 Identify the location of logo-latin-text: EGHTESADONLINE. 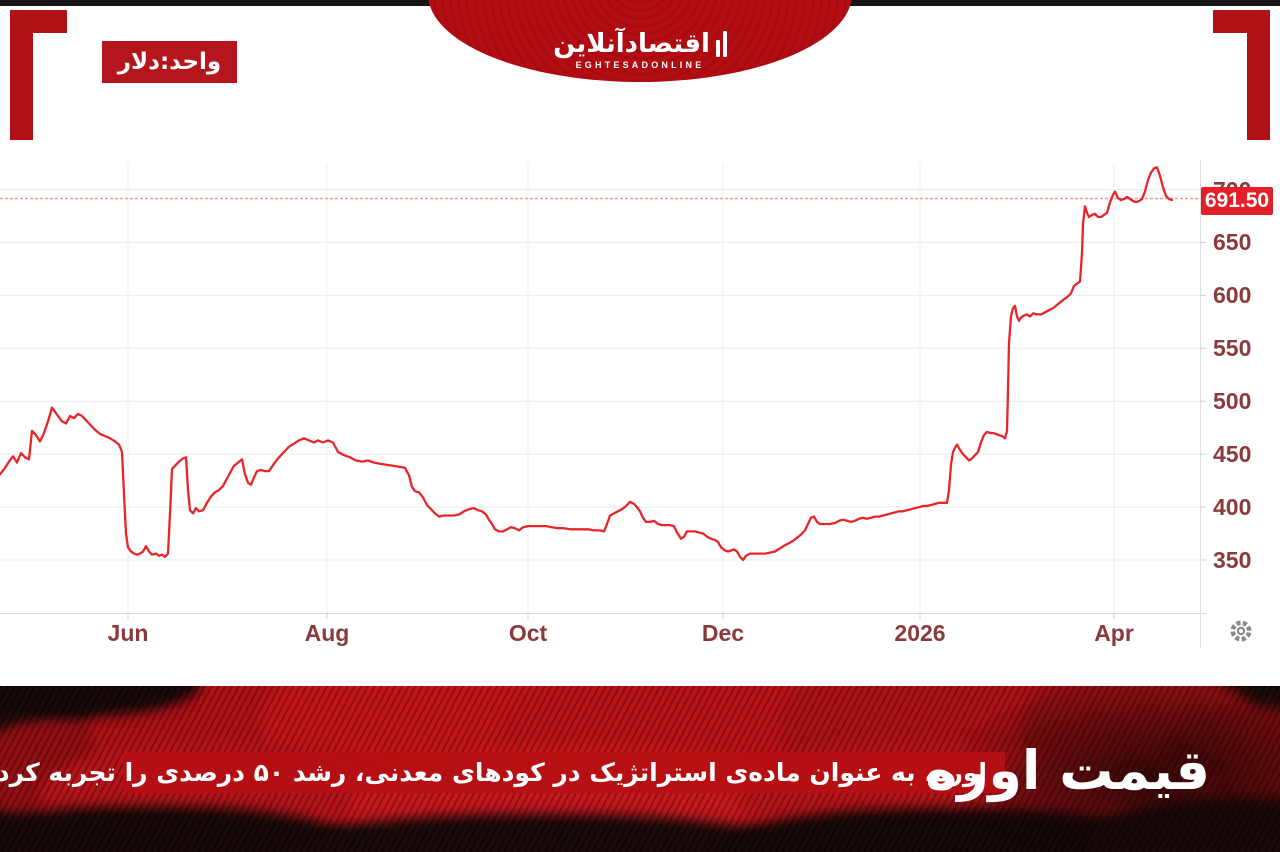
(640, 65).